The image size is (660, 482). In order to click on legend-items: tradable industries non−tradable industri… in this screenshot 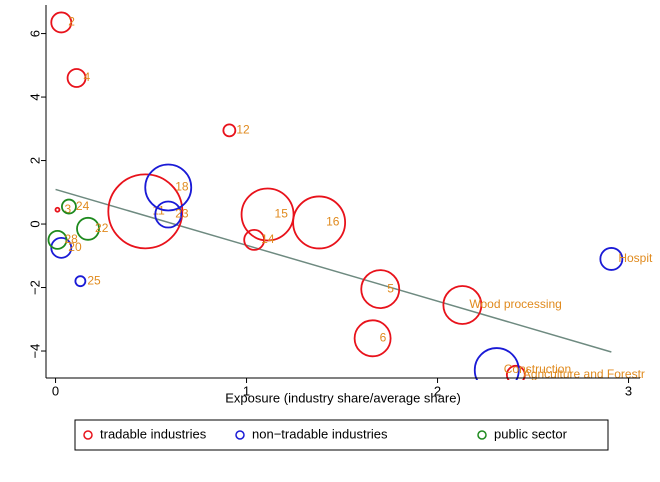, I will do `click(325, 433)`.